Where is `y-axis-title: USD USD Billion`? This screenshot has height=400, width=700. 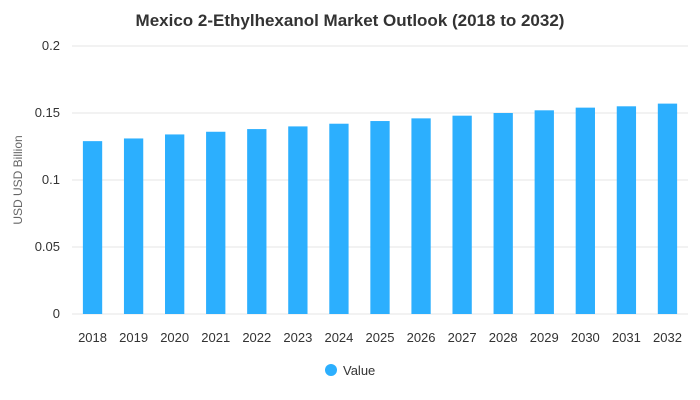 y-axis-title: USD USD Billion is located at coordinates (18, 179).